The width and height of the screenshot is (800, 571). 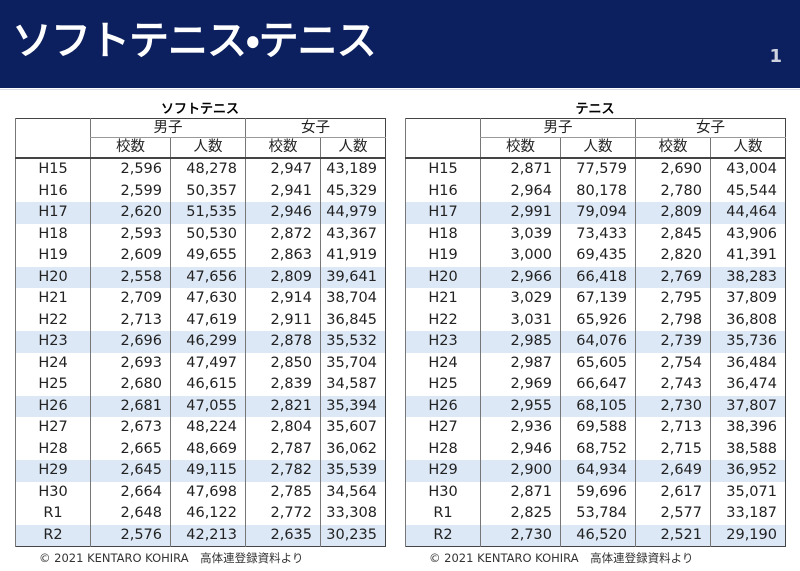 I want to click on cell: 2,673, so click(x=130, y=428).